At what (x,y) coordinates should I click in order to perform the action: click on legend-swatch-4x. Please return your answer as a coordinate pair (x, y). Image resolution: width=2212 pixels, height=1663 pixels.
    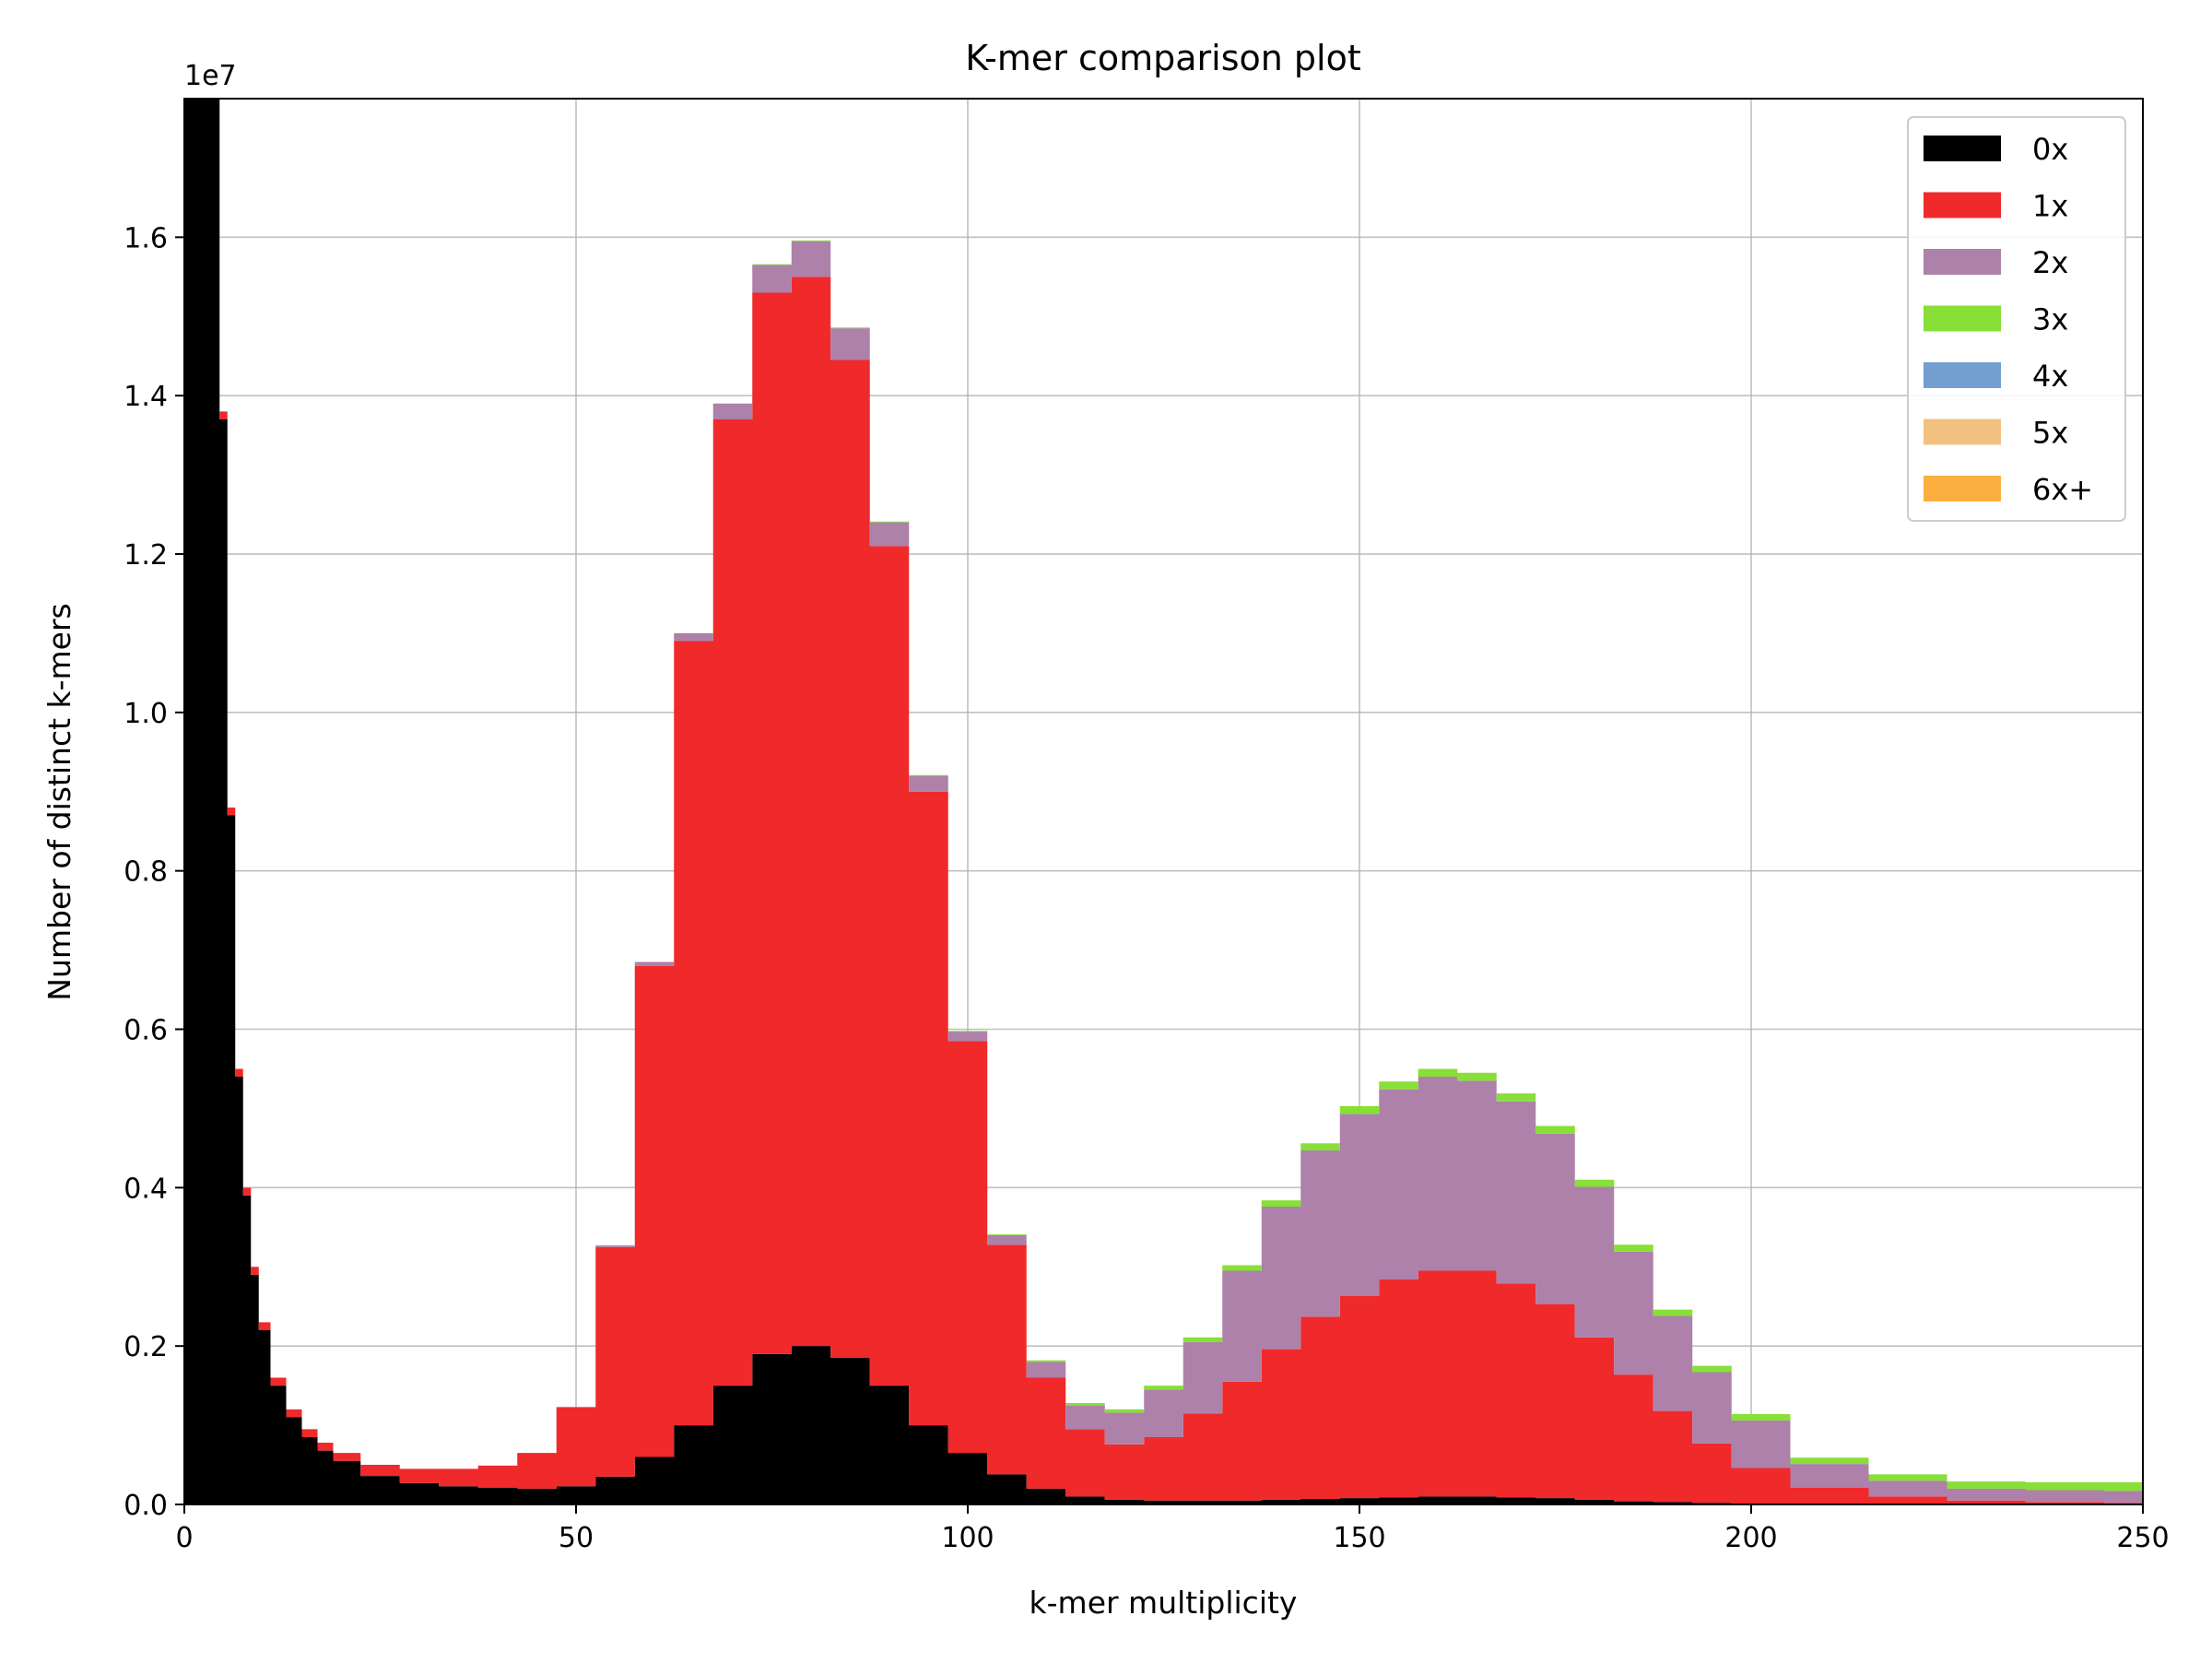
    Looking at the image, I should click on (1962, 375).